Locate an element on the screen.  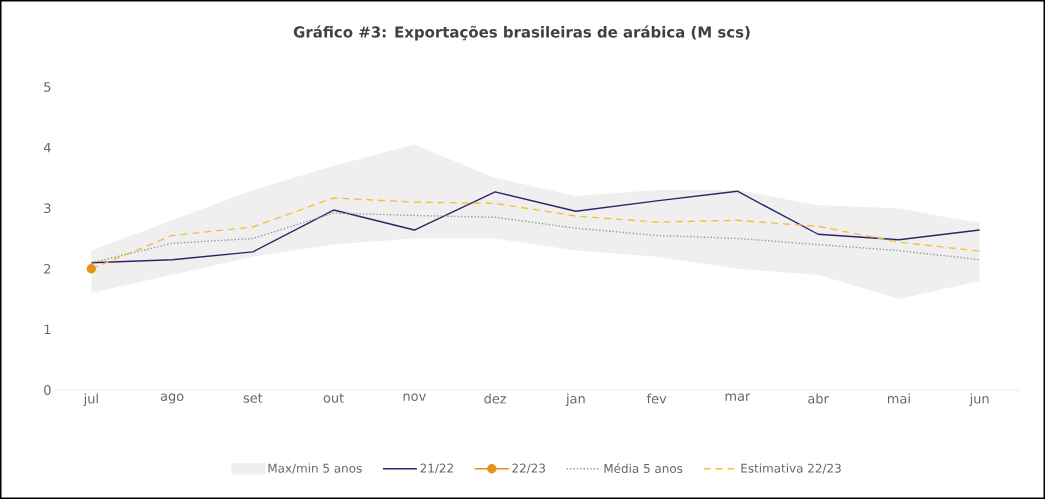
legend-label: Média 5 anos is located at coordinates (643, 468).